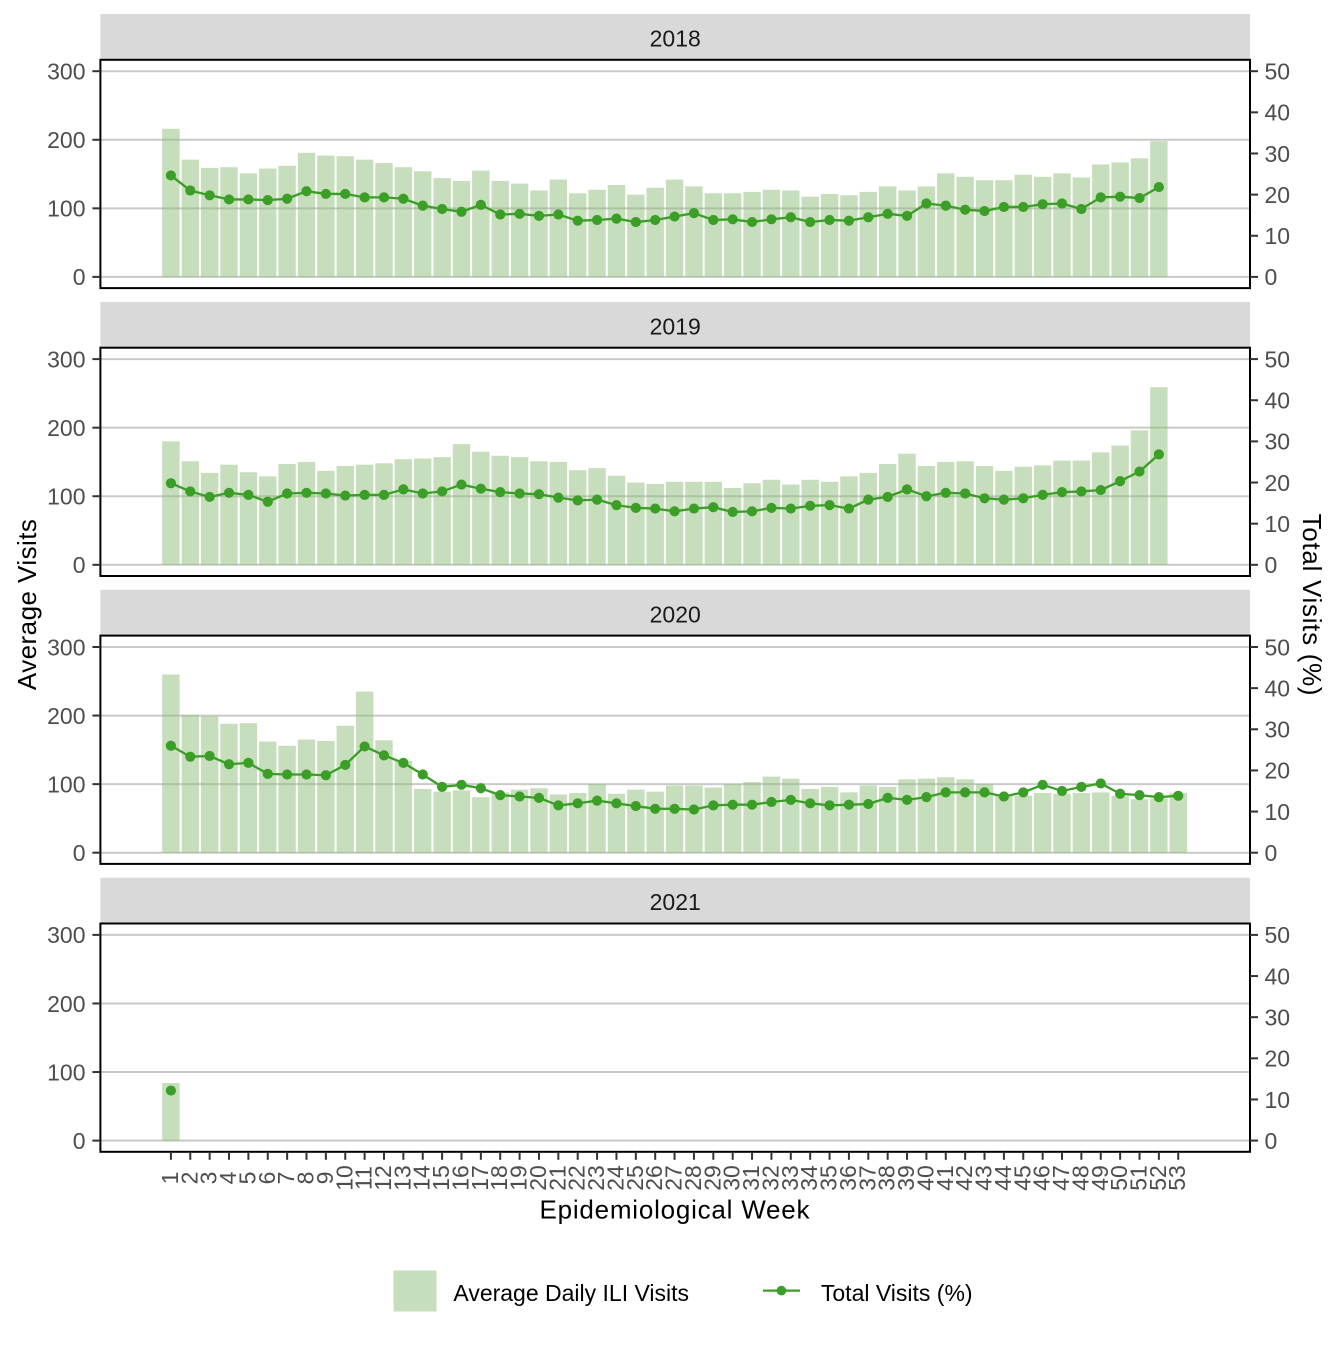  What do you see at coordinates (751, 1178) in the screenshot?
I see `svg-text: 31` at bounding box center [751, 1178].